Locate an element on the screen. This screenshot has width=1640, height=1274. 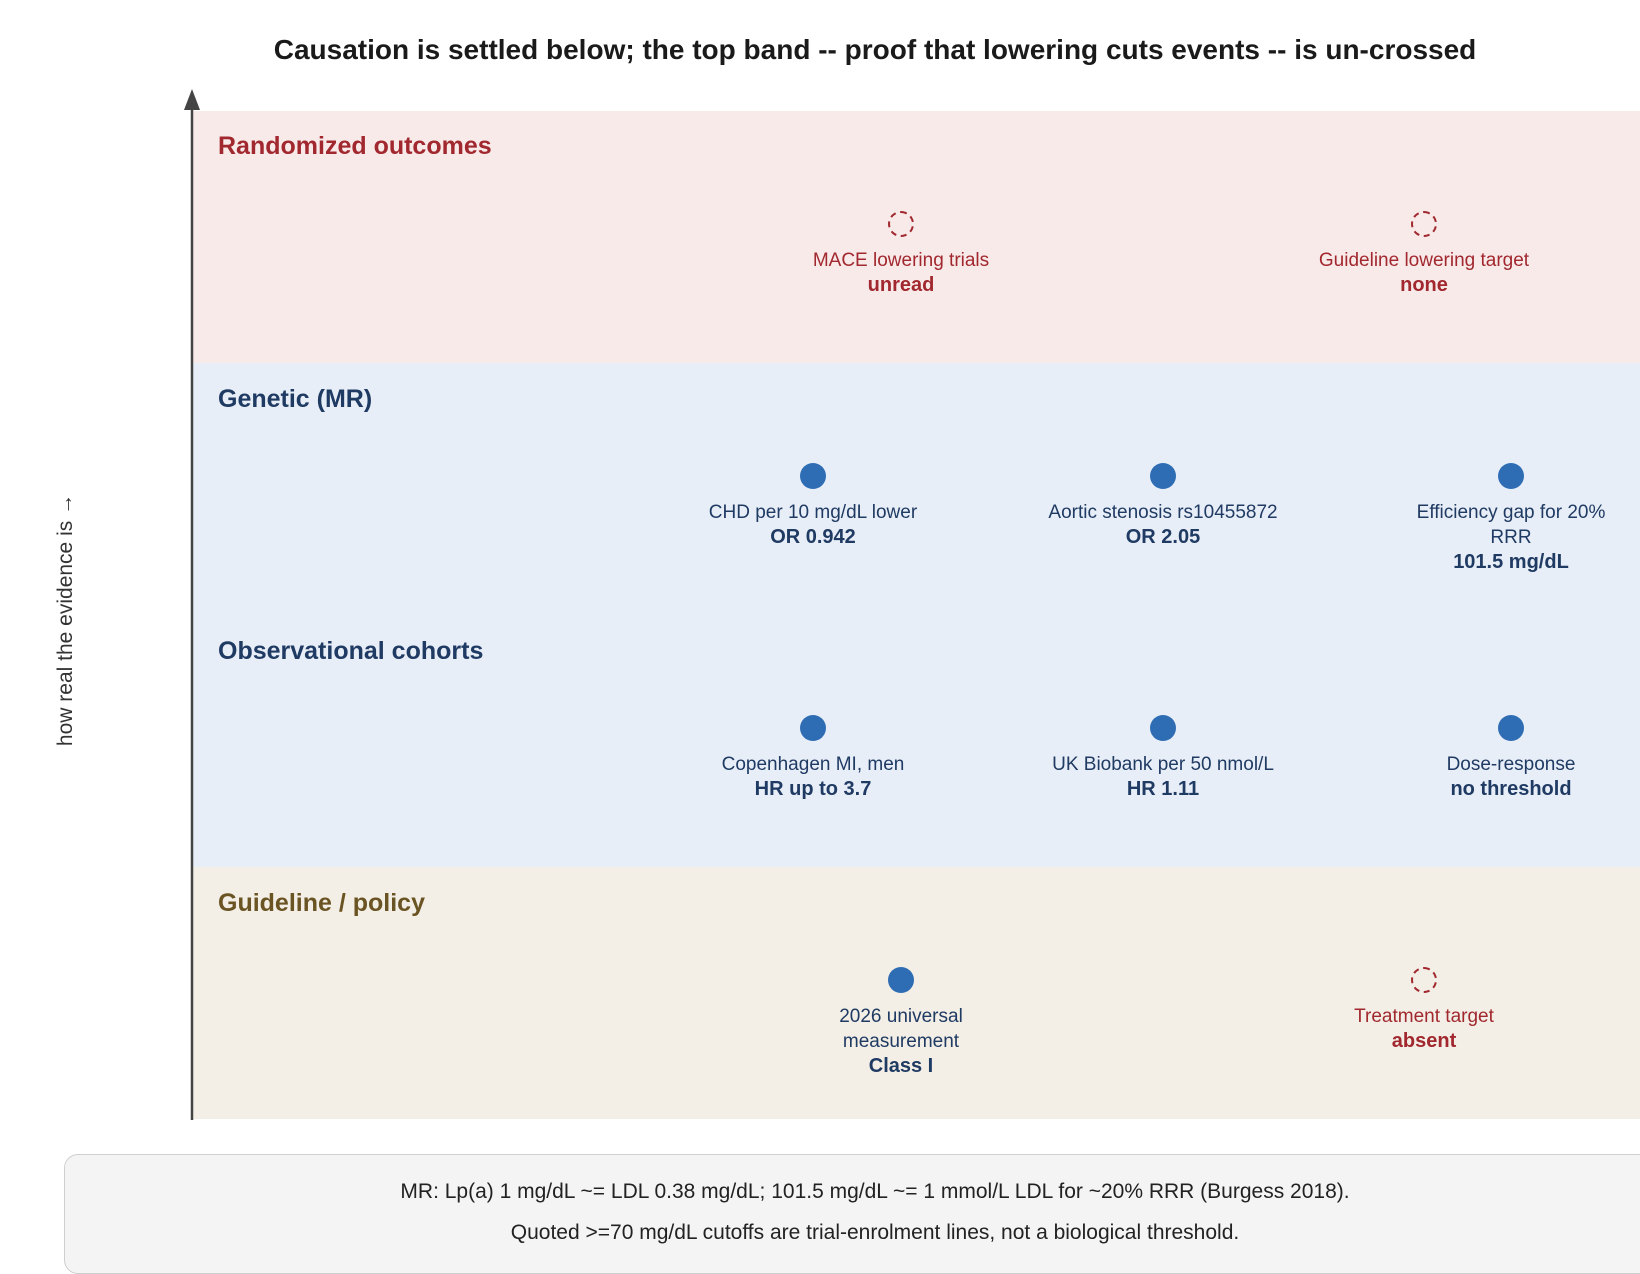
band-label-genetic-mr: Genetic (MR) is located at coordinates (295, 399).